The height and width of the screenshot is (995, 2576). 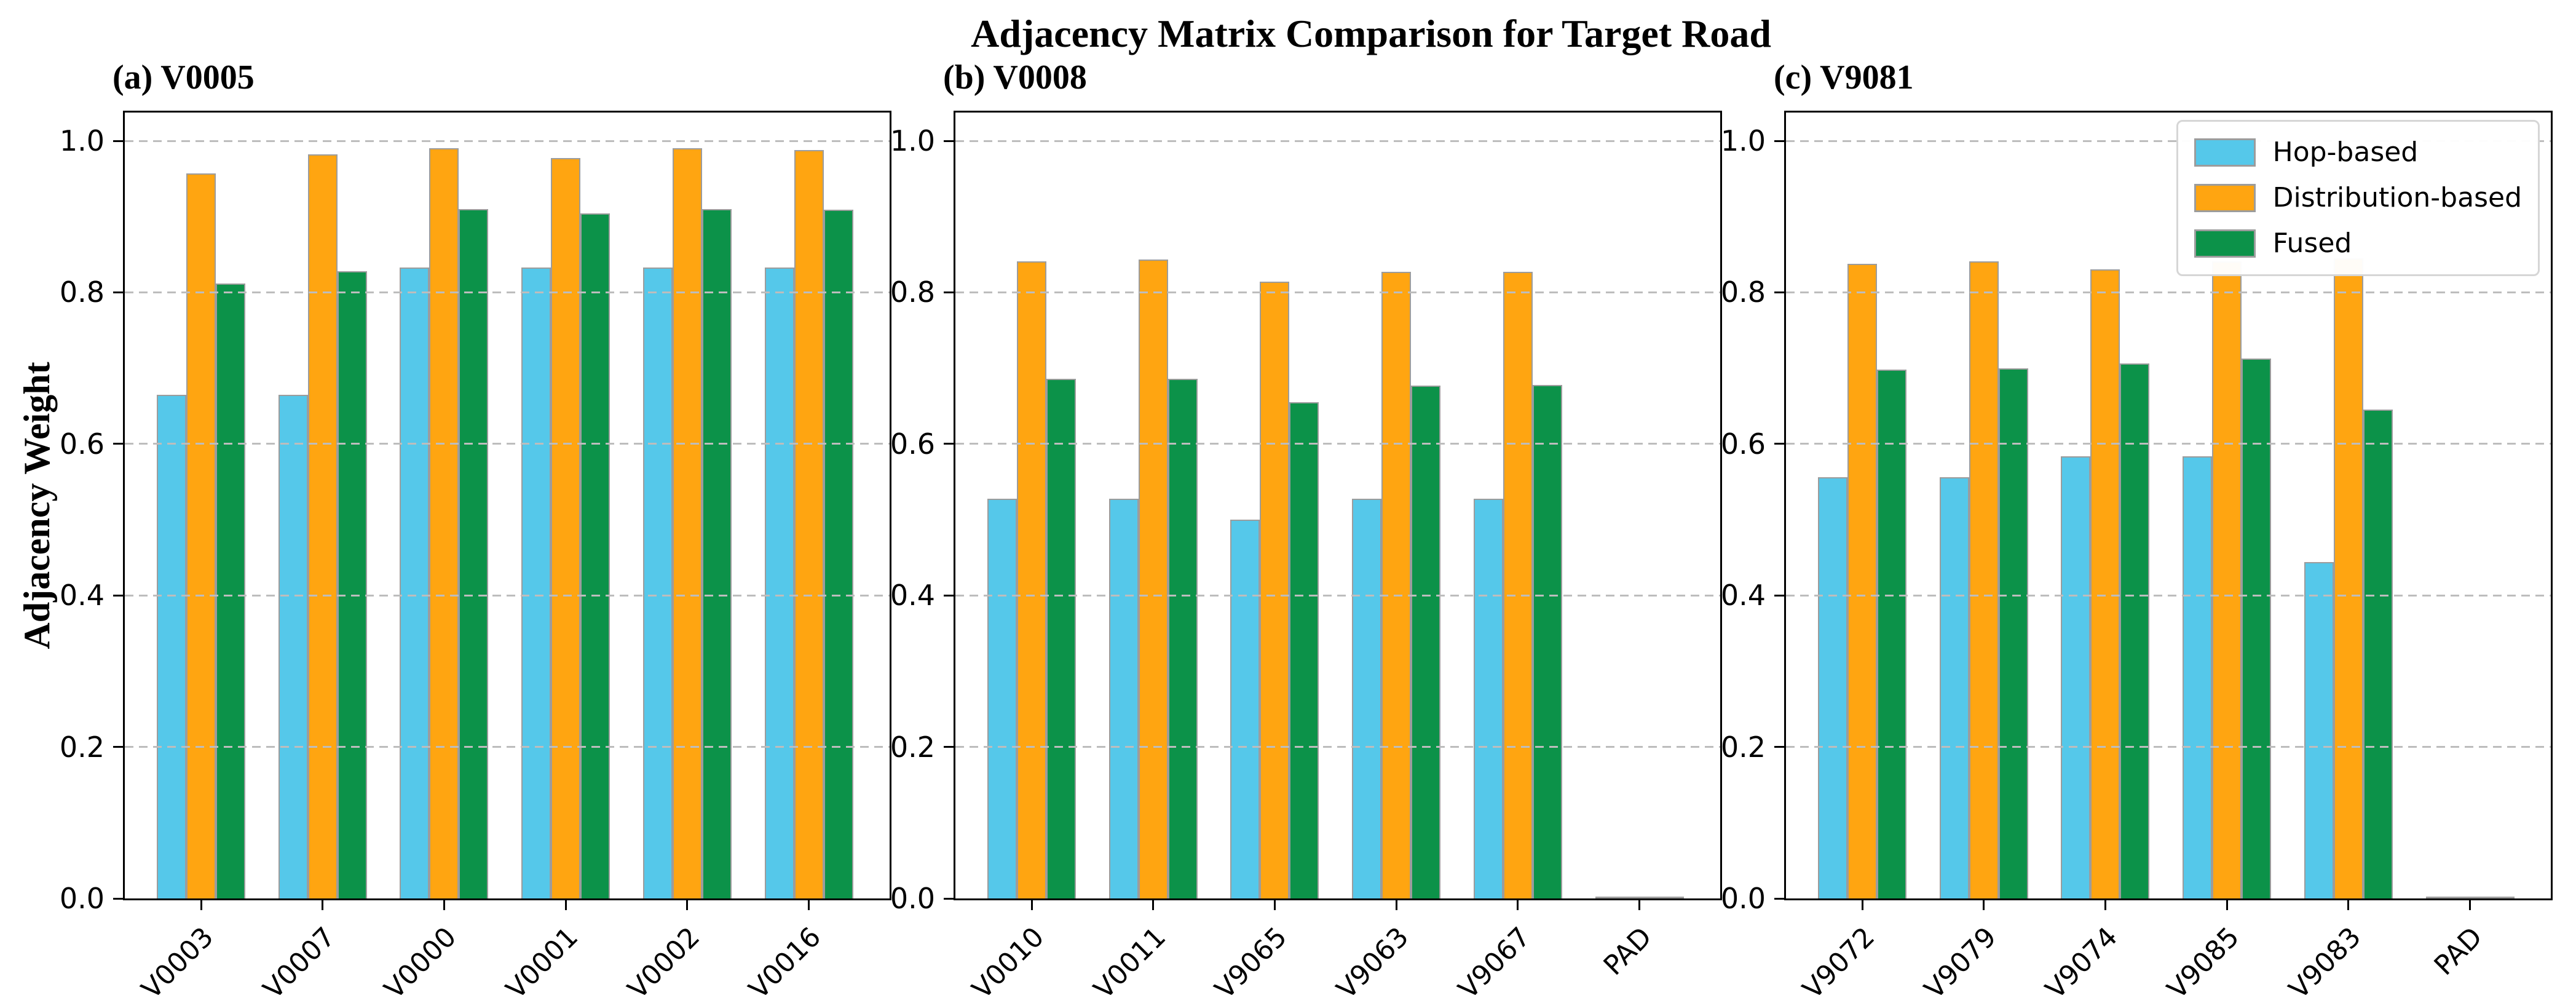 What do you see at coordinates (184, 77) in the screenshot?
I see `panel-title: (a) V0005` at bounding box center [184, 77].